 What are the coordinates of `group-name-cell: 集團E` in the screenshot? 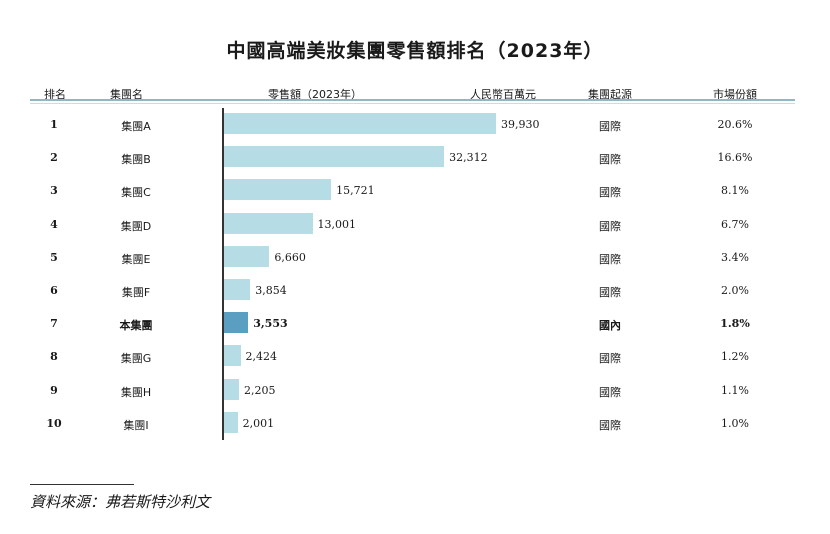 It's located at (136, 259).